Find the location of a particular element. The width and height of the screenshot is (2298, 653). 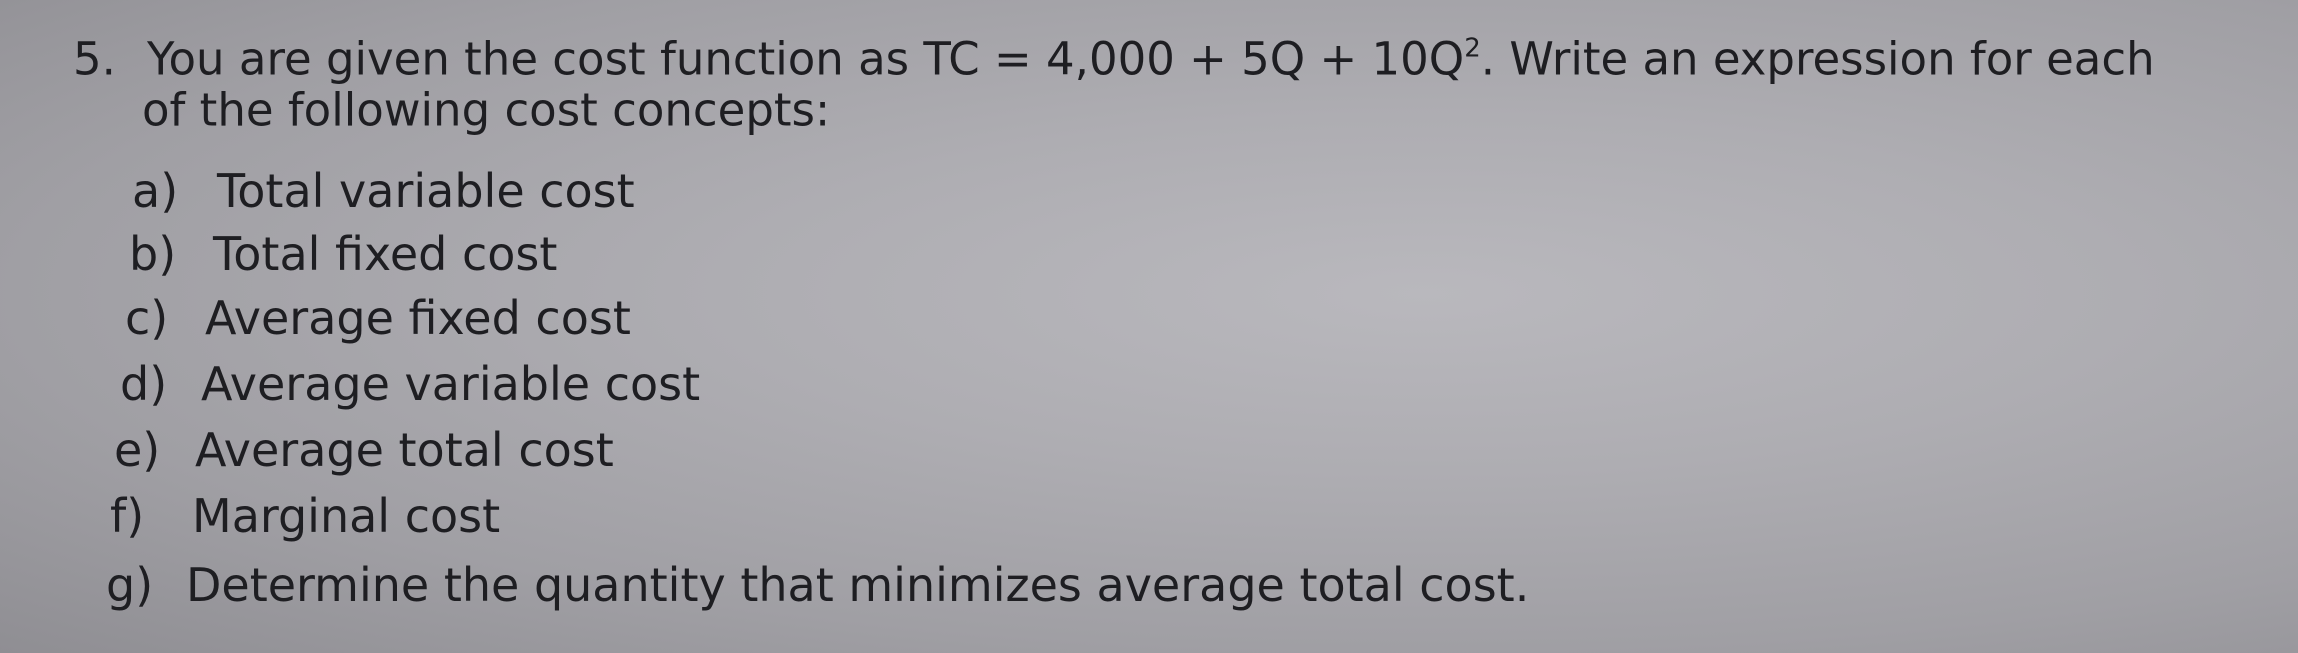

question-line: of the following cost concepts: is located at coordinates (486, 110).